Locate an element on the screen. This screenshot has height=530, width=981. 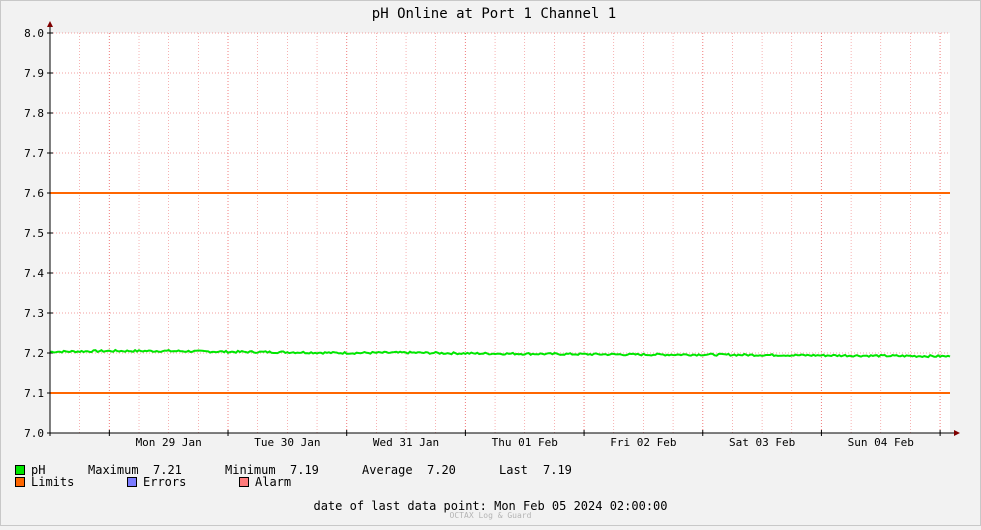
x-axis-arrow-icon is located at coordinates (957, 433).